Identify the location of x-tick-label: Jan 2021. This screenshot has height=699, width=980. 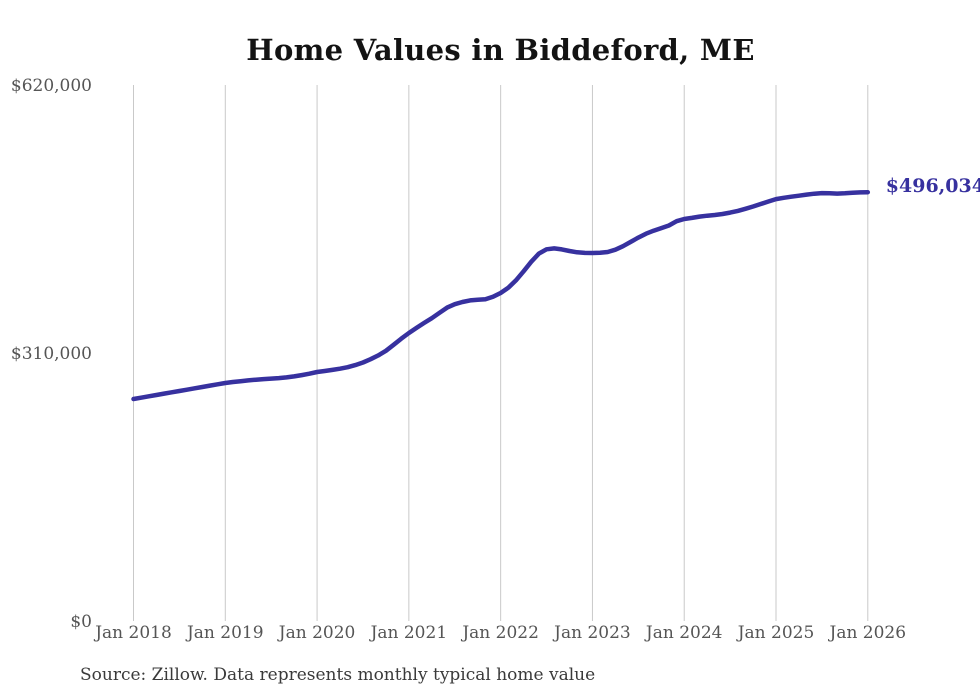
(408, 633).